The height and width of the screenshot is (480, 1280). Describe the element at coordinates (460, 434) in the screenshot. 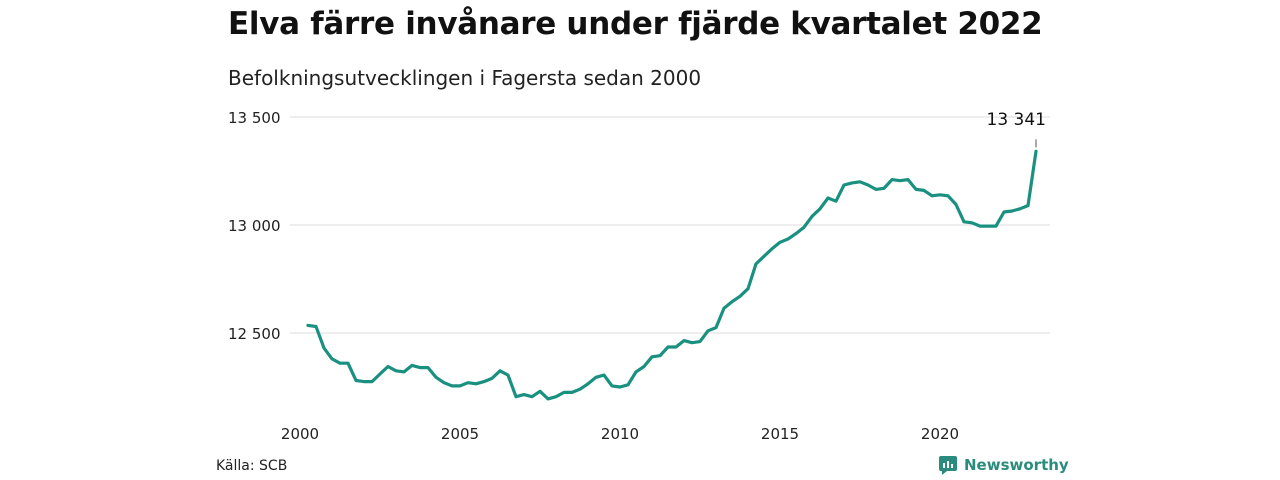

I see `x-tick-label: 2005` at that location.